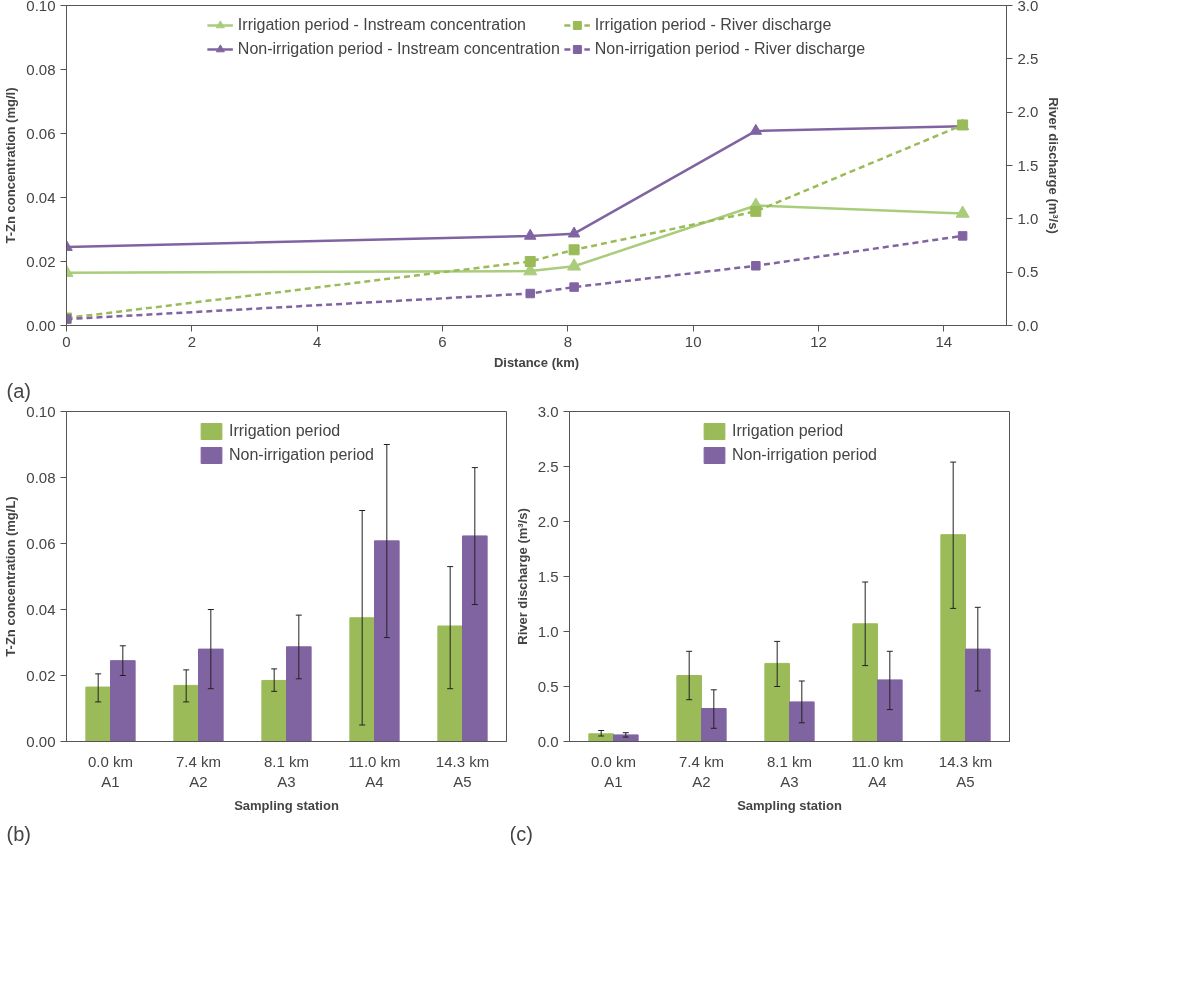  Describe the element at coordinates (730, 49) in the screenshot. I see `legend-label: Non-irrigation period - River discharge` at that location.